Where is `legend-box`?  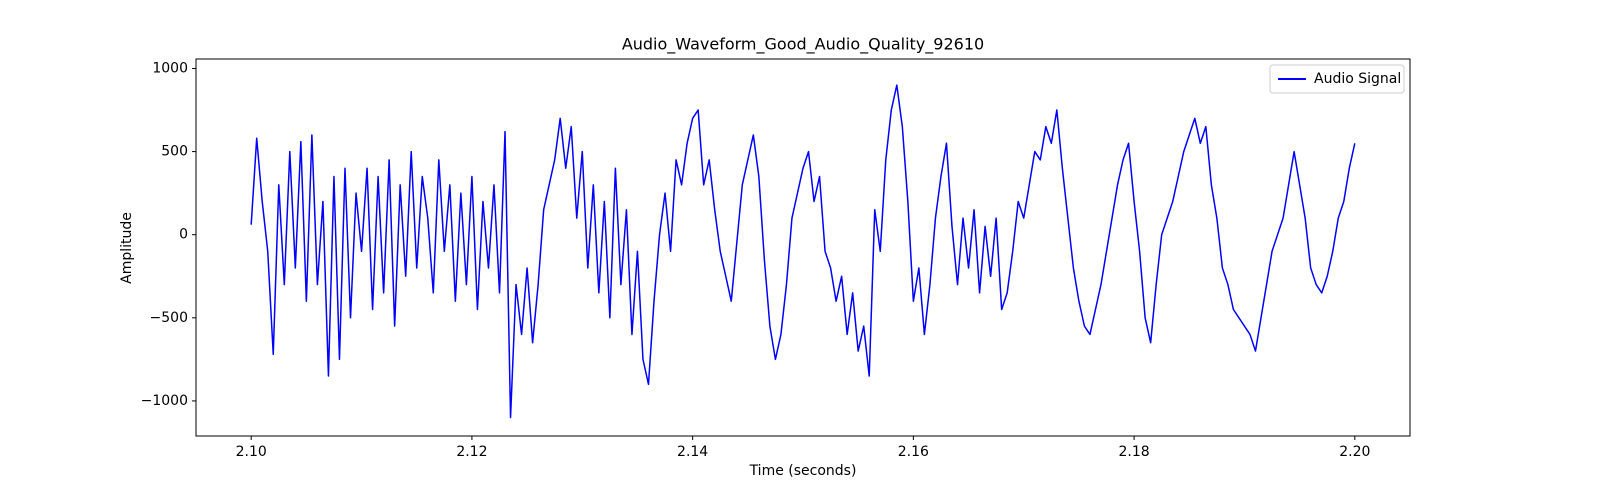
legend-box is located at coordinates (1337, 79).